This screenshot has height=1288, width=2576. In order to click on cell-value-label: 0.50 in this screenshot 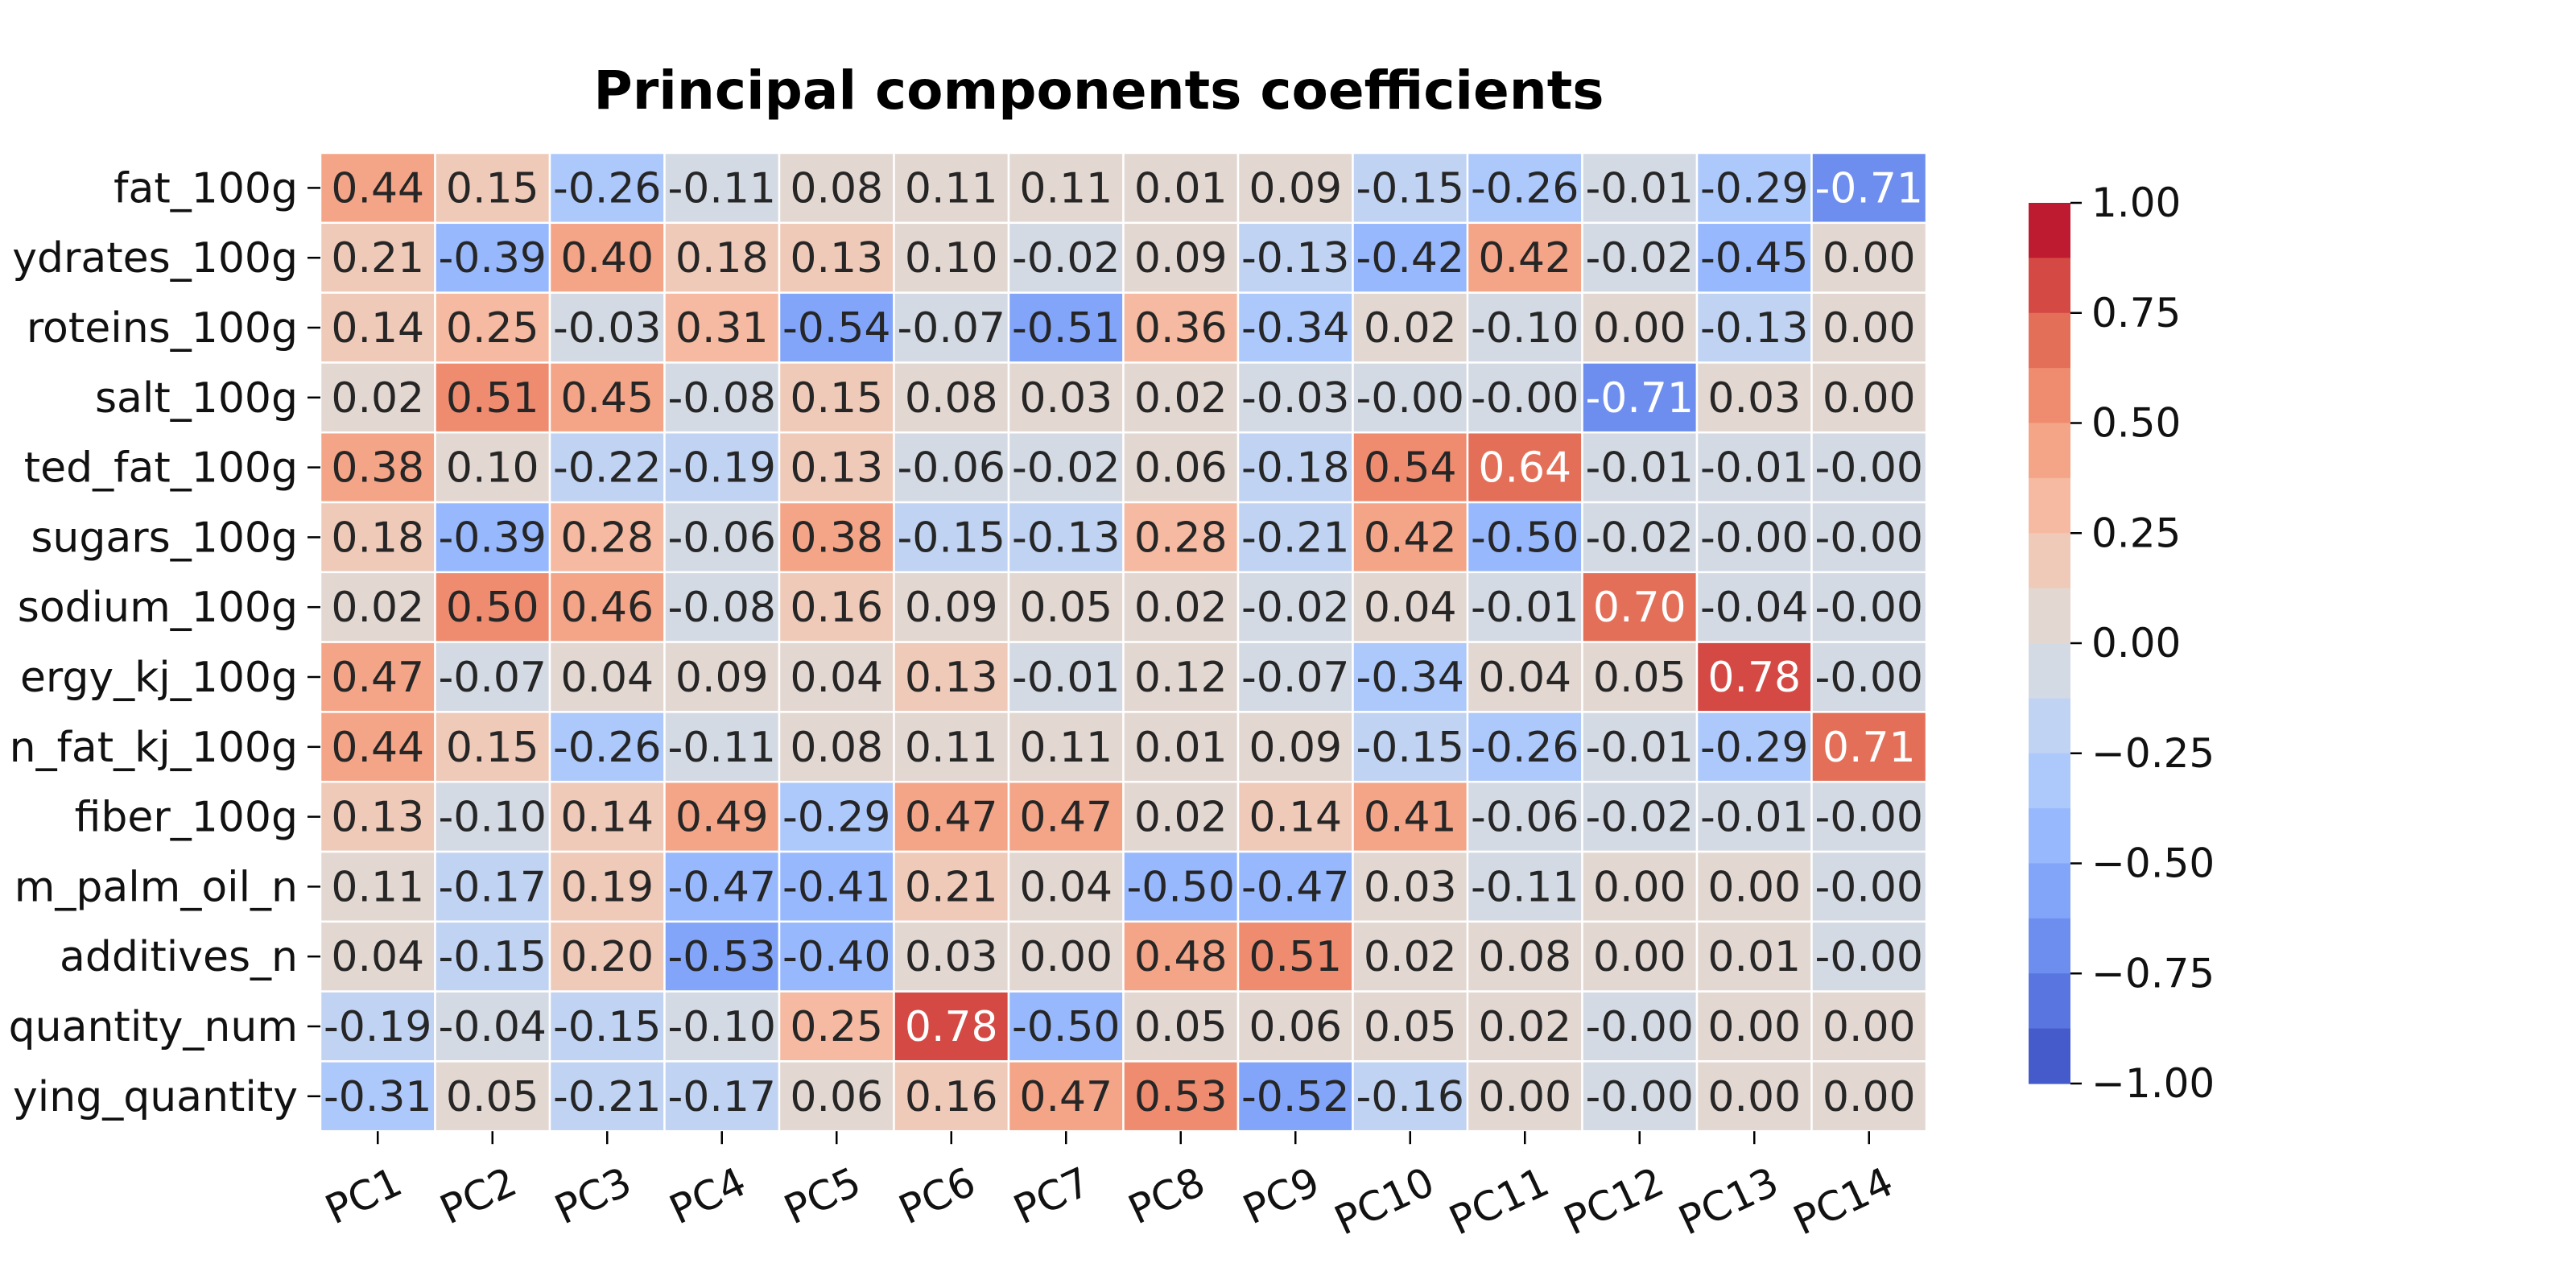, I will do `click(492, 608)`.